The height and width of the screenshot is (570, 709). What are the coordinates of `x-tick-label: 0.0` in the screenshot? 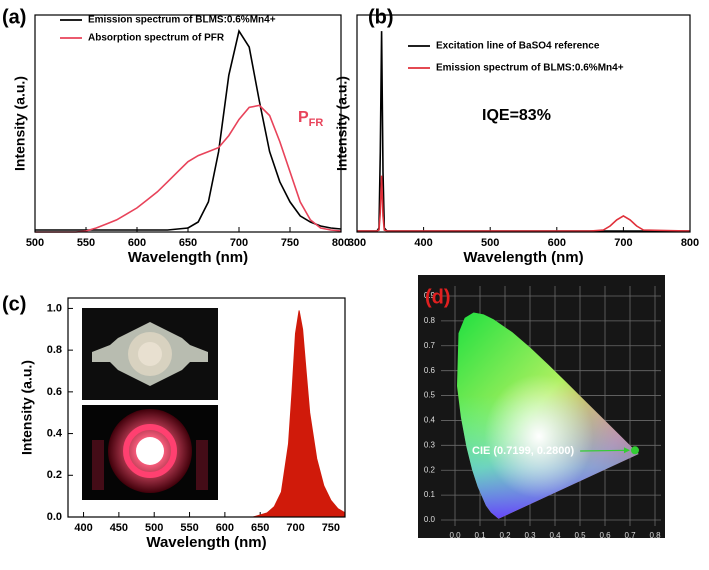 It's located at (455, 535).